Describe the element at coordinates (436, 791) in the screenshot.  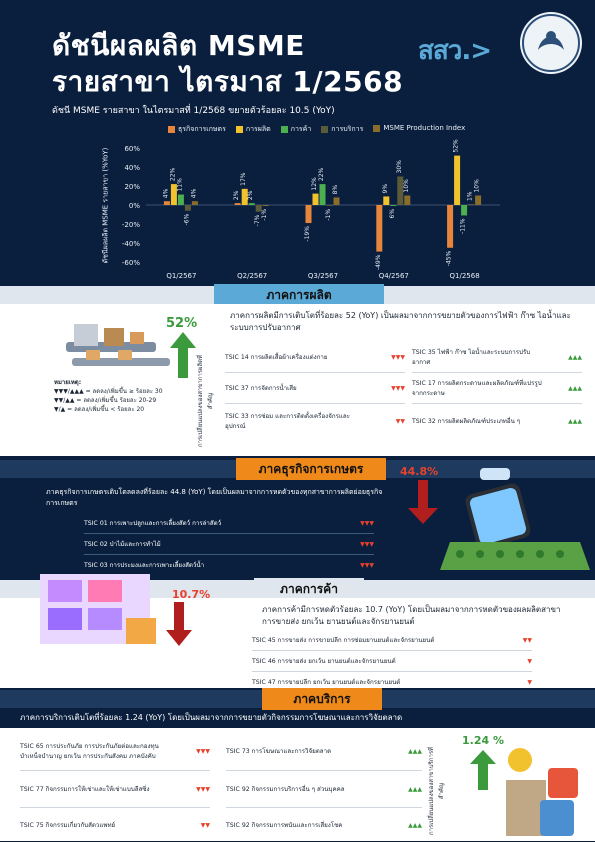
I see `service-side-label: การเปลี่ยนแปลงของสาขาบริการที่สำคัญ` at that location.